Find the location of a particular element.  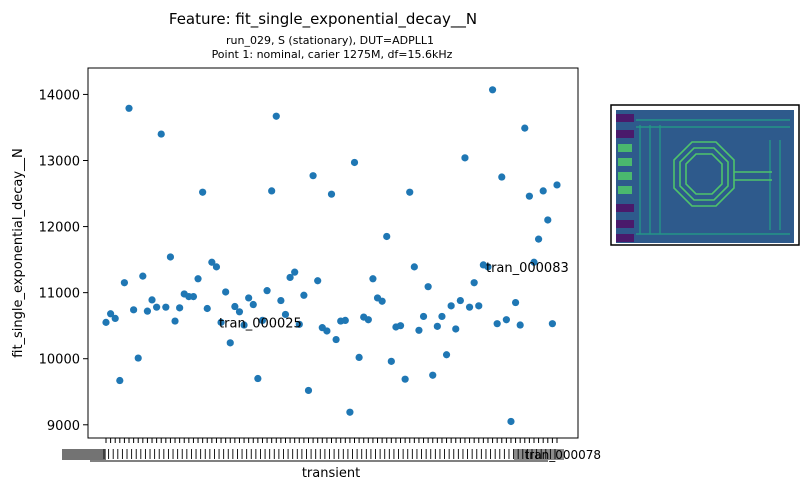

chip-layout-thumbnail is located at coordinates (705, 175).